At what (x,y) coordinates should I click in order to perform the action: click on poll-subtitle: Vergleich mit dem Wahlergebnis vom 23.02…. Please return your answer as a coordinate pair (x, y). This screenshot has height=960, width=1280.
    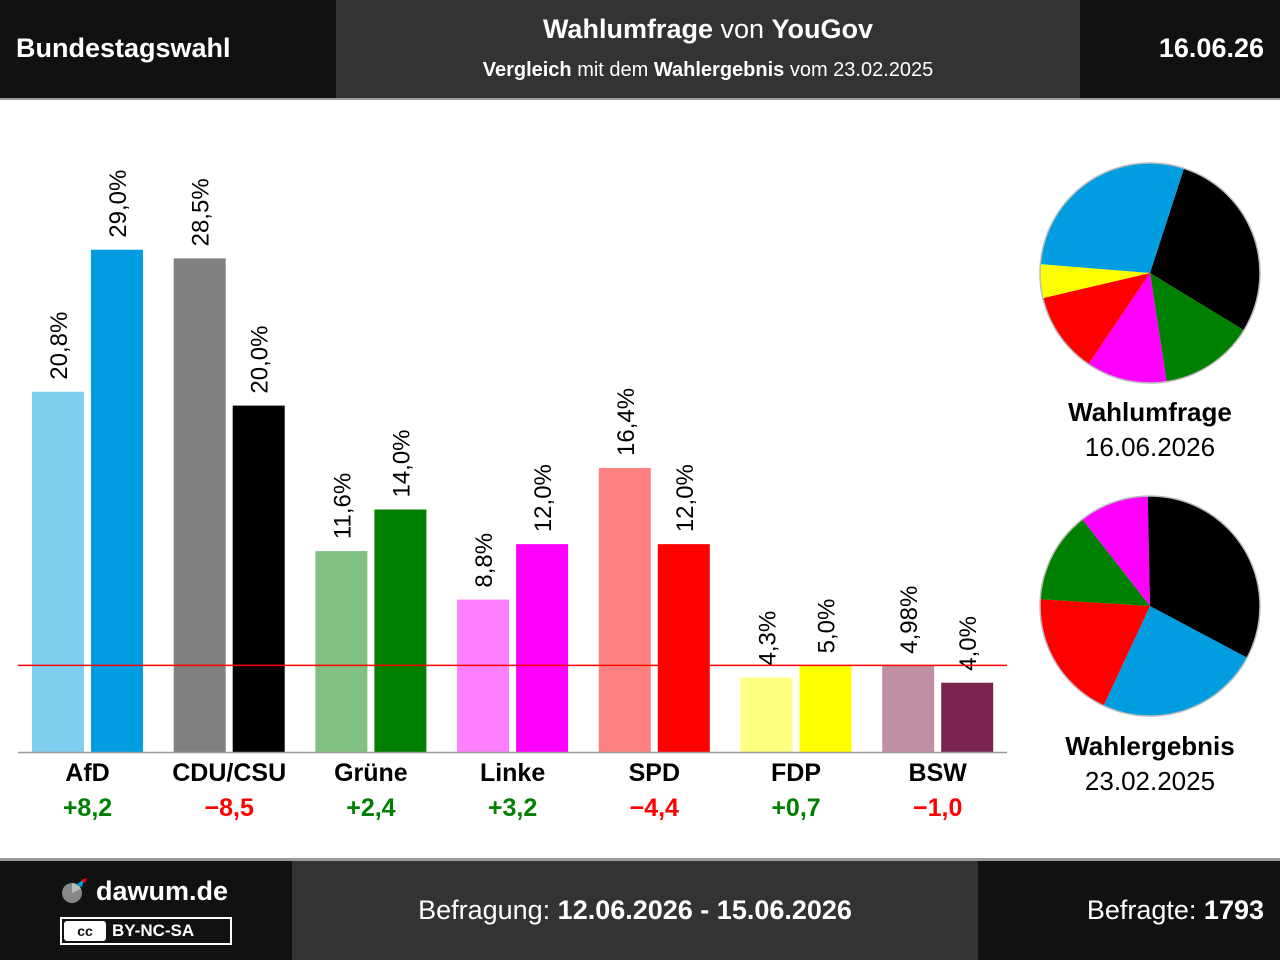
    Looking at the image, I should click on (708, 70).